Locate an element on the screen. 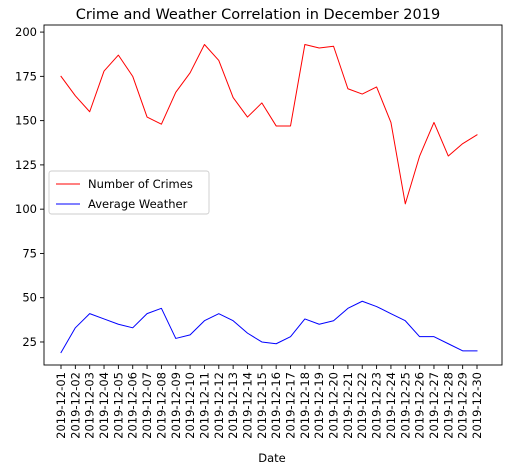 The height and width of the screenshot is (467, 512). x-tick-label: 2019-12-20 is located at coordinates (334, 405).